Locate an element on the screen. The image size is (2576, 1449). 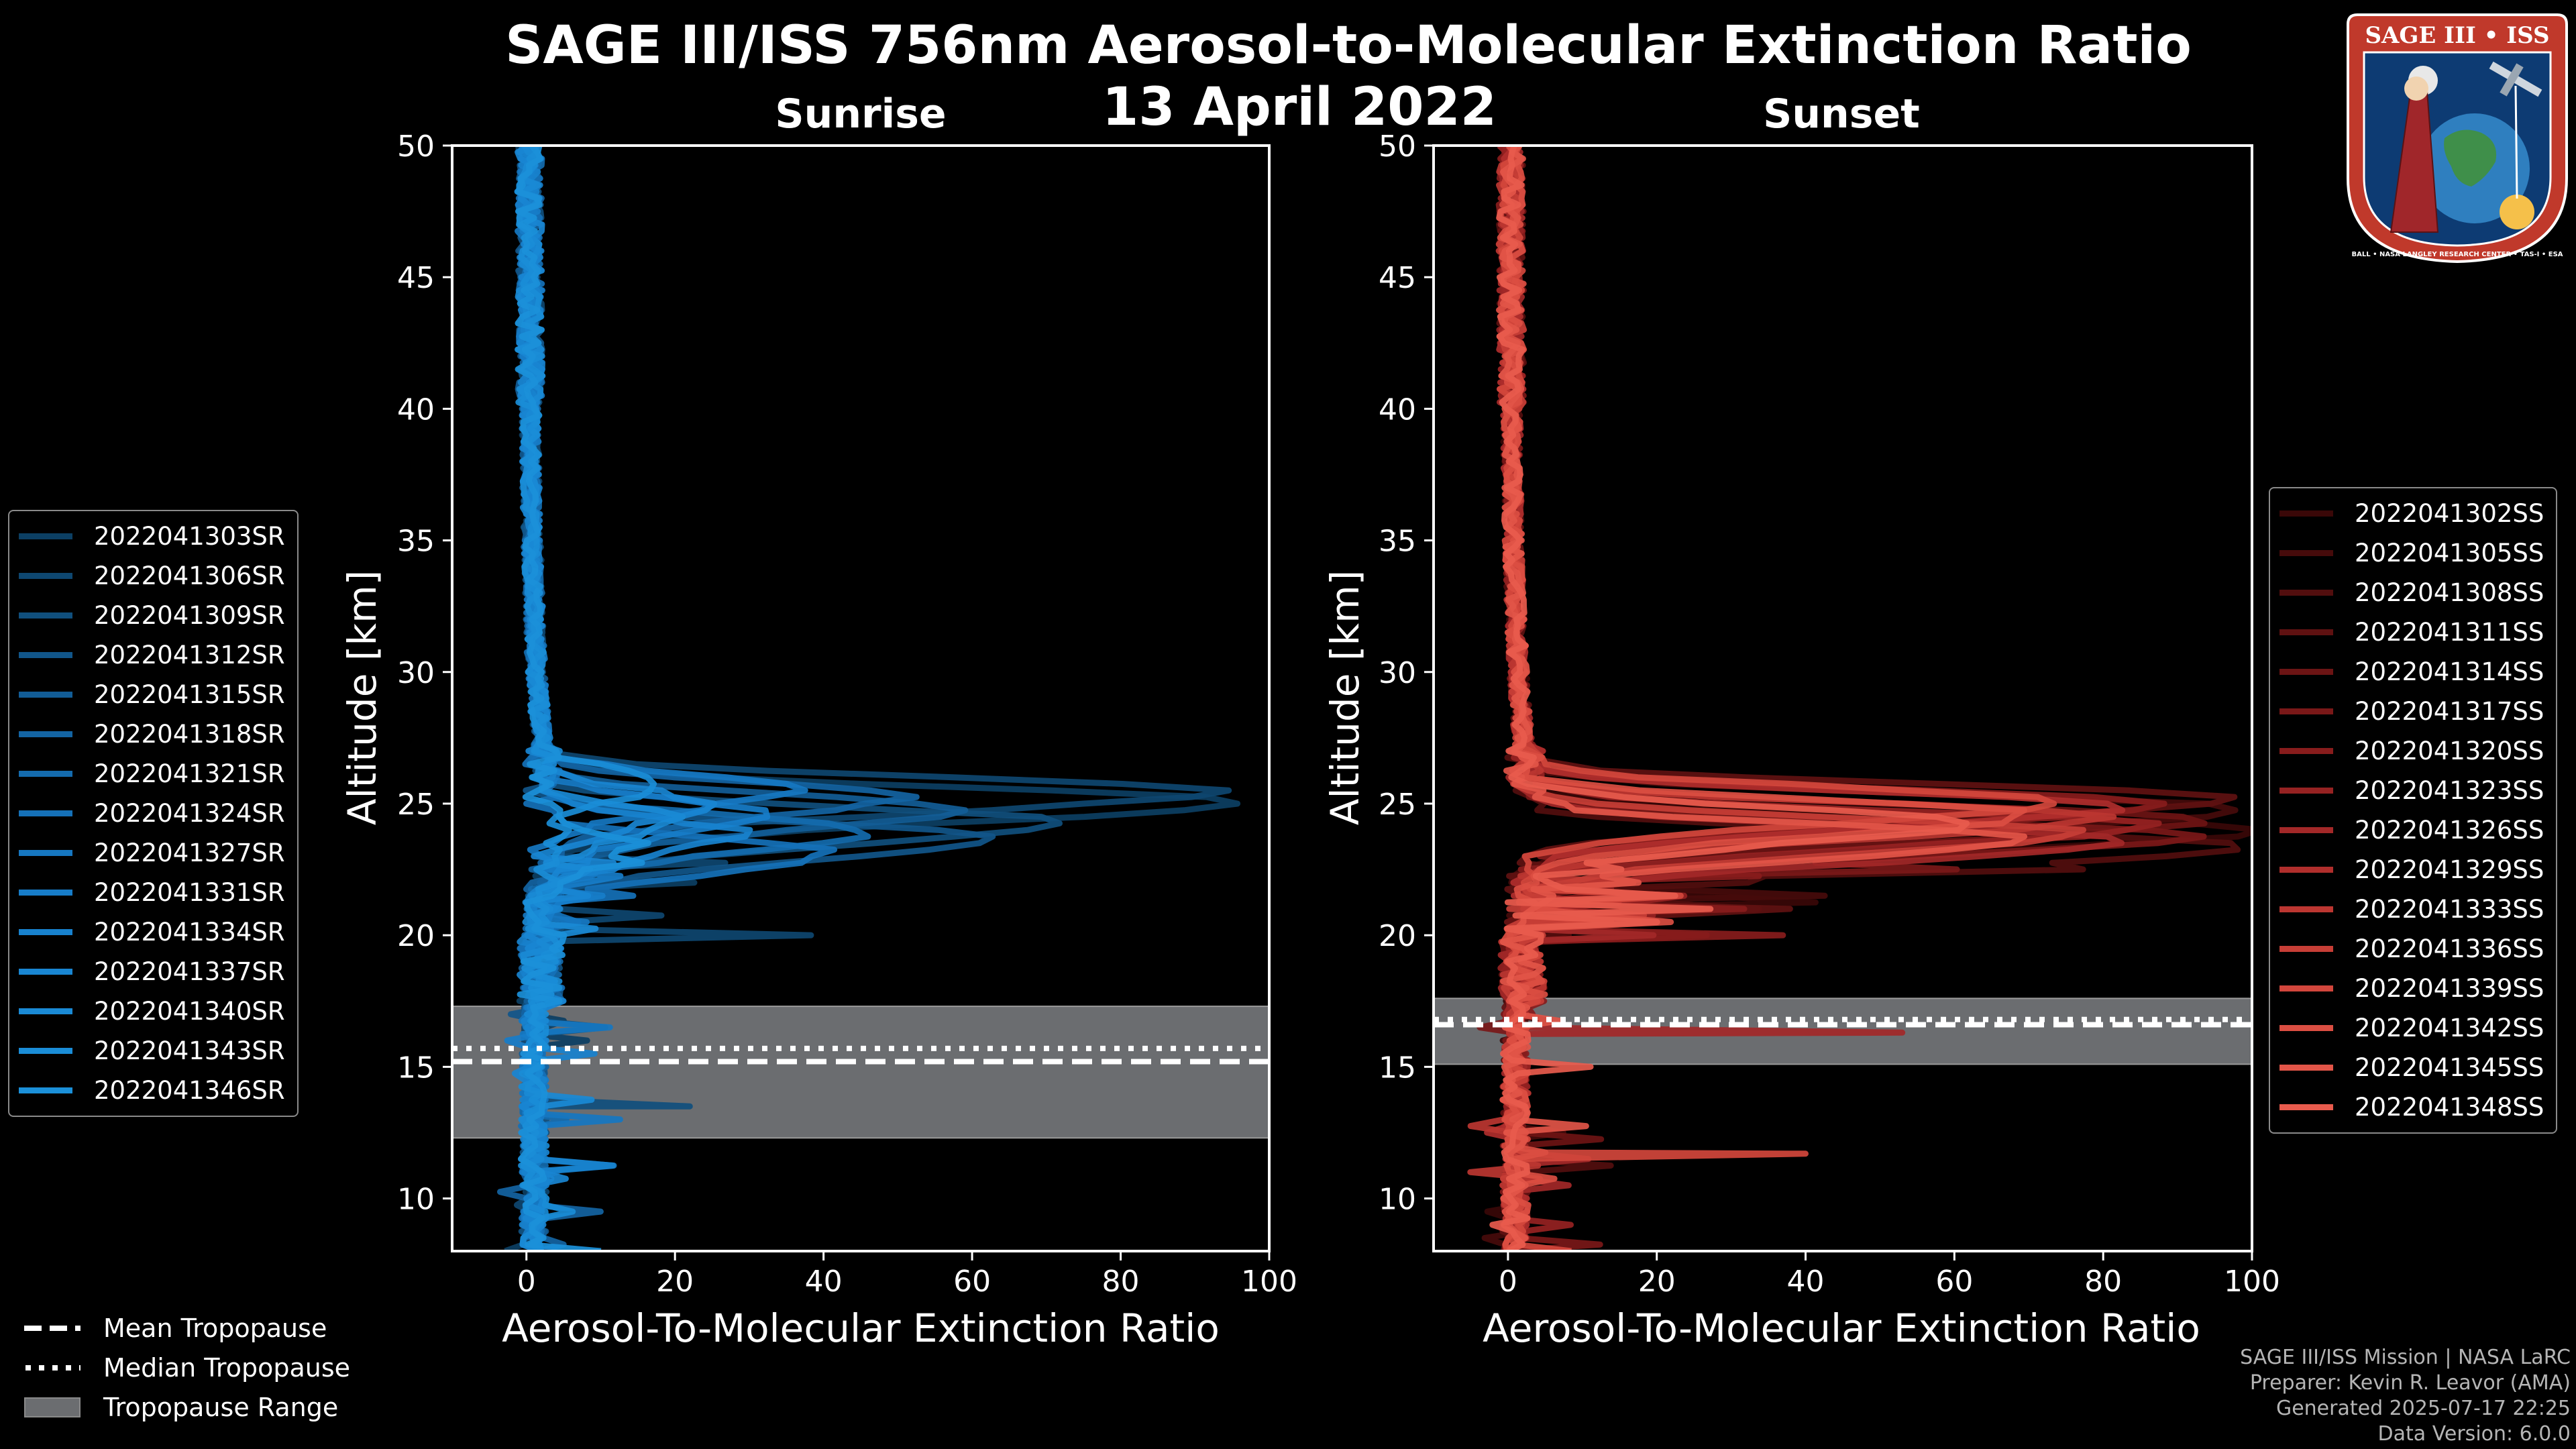
y-tick-label: 25 is located at coordinates (1397, 805).